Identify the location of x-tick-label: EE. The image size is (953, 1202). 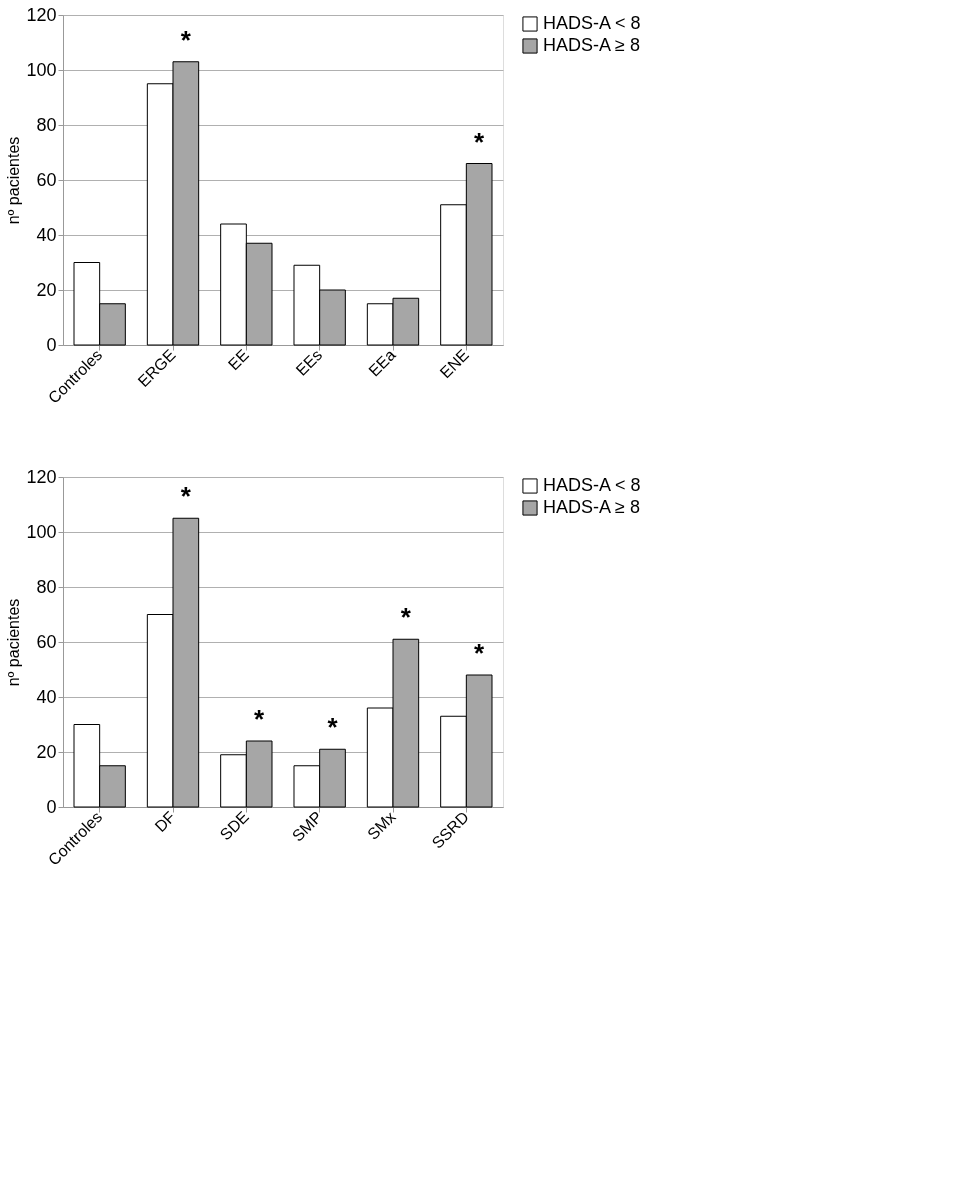
(238, 360).